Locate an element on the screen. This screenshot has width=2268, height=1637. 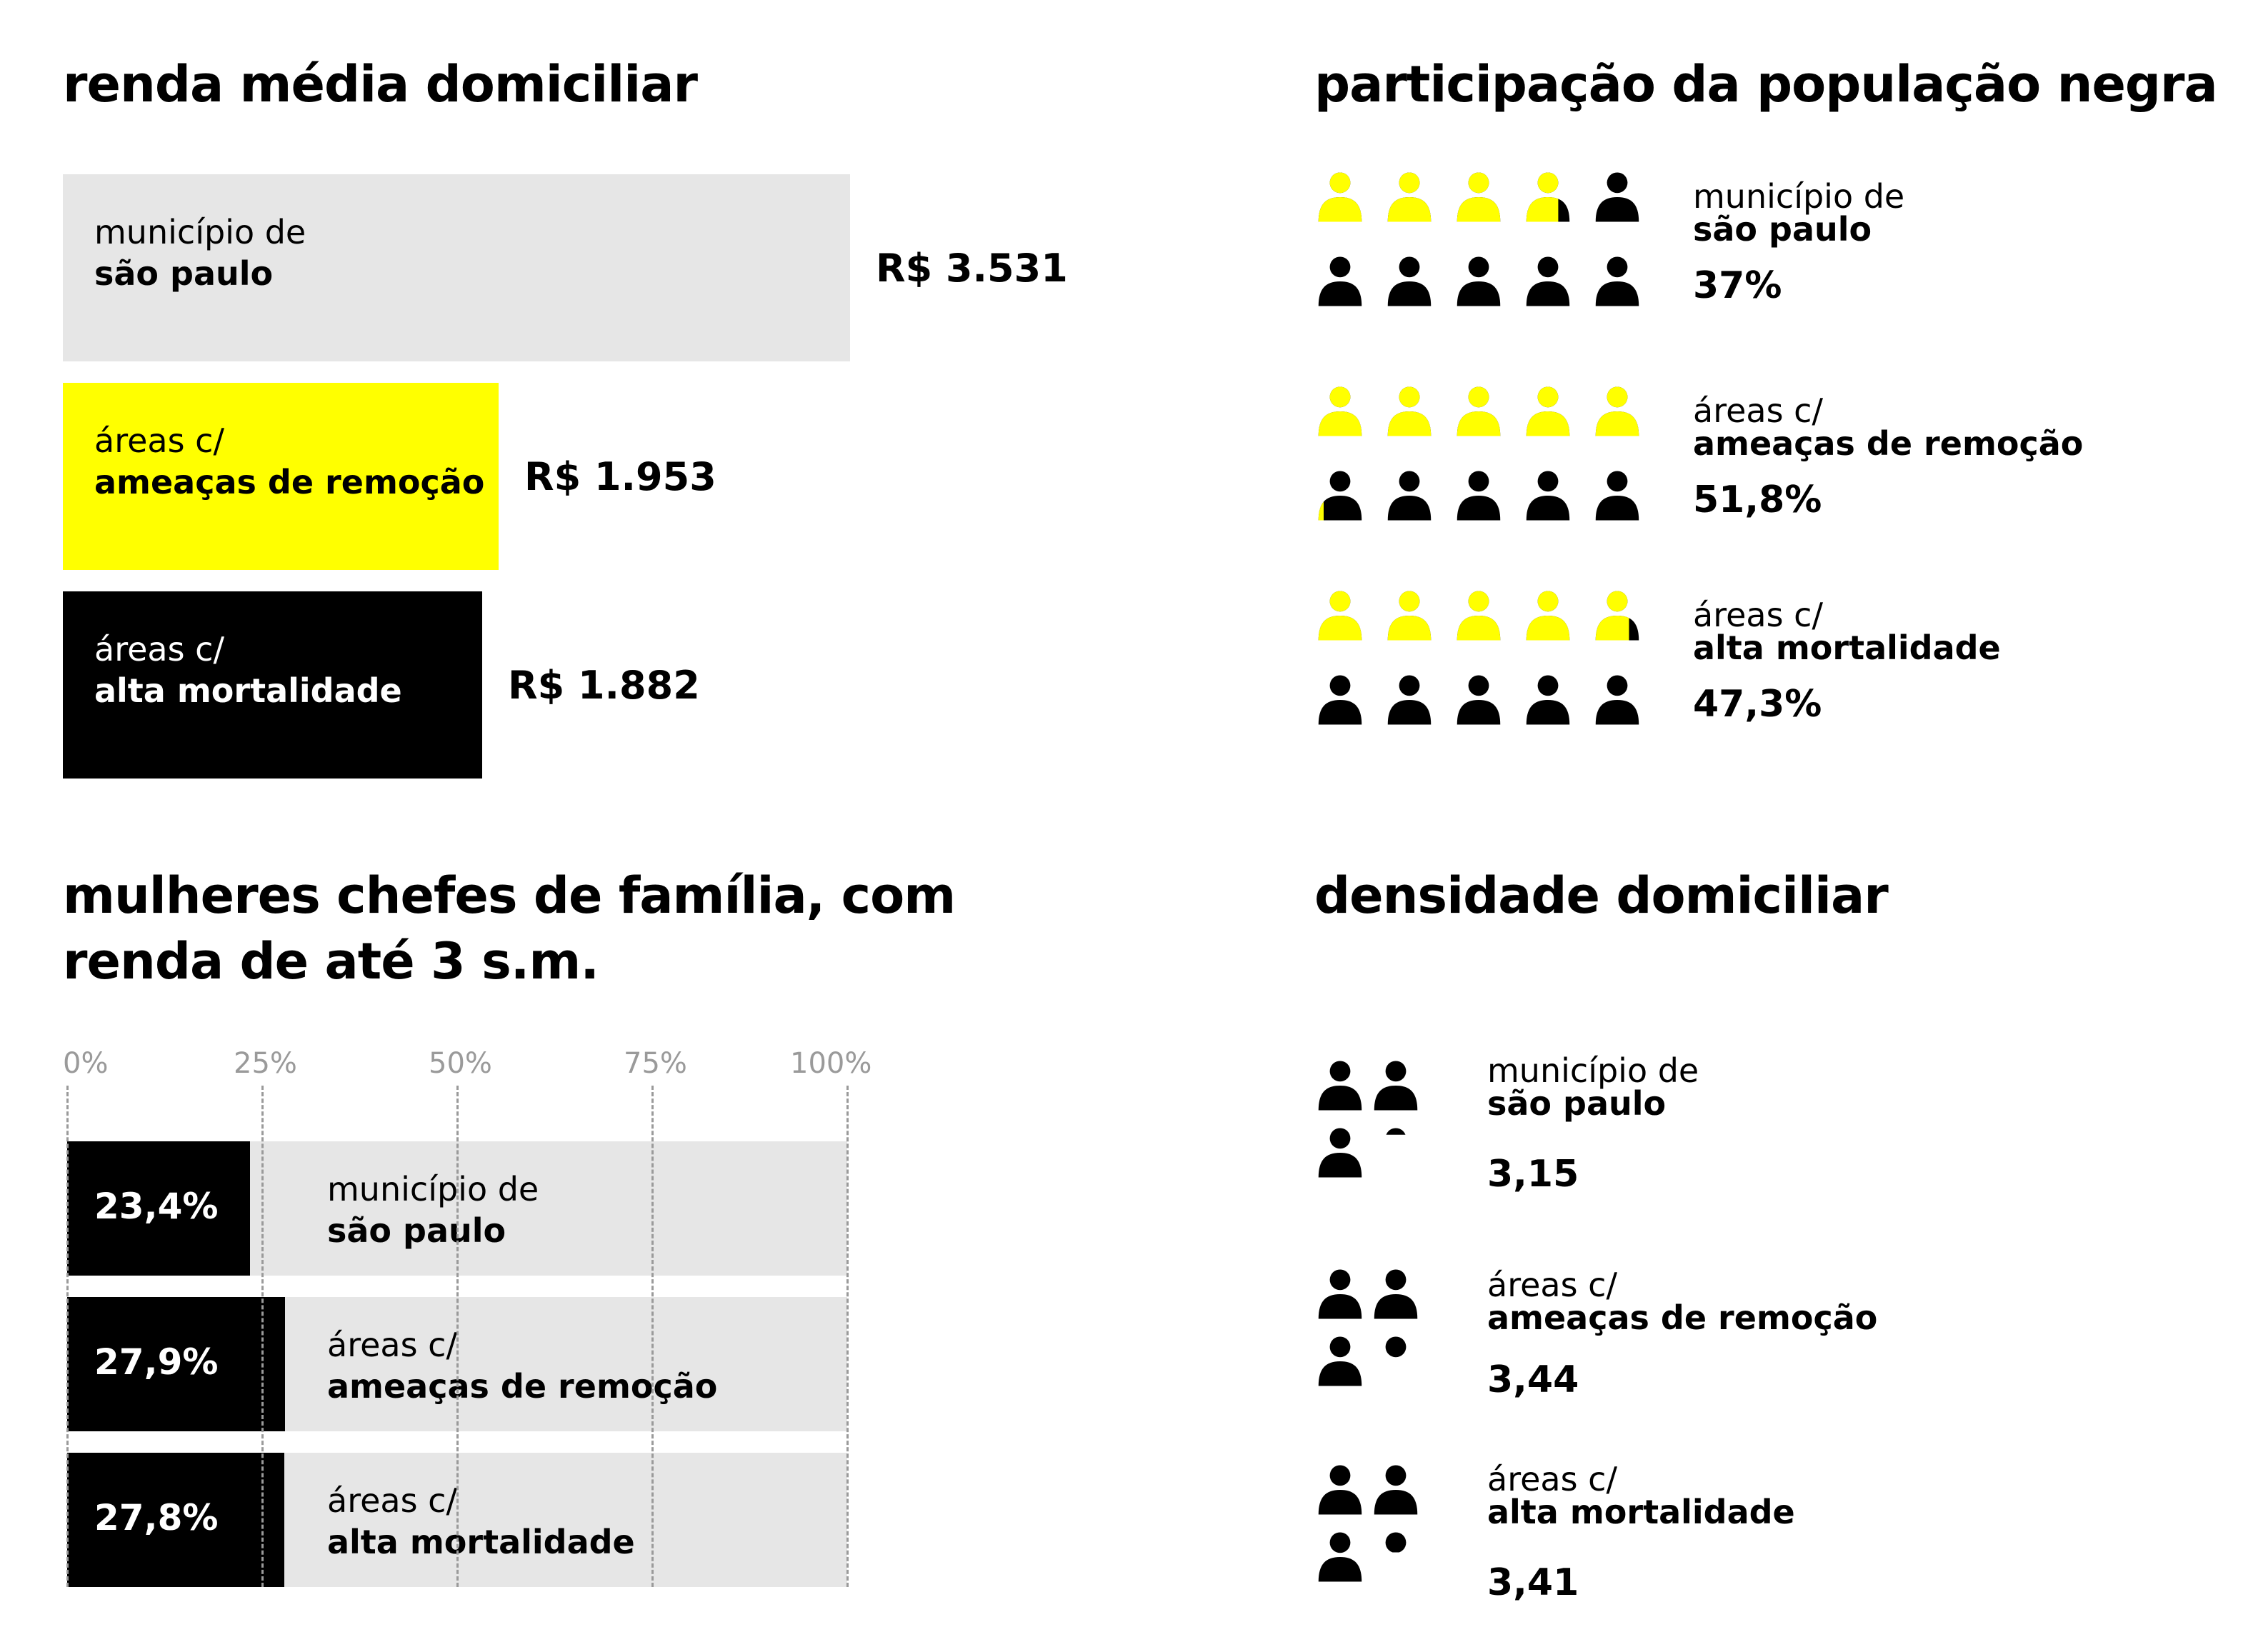
x-axis-tick-label: 50% is located at coordinates (460, 1063).